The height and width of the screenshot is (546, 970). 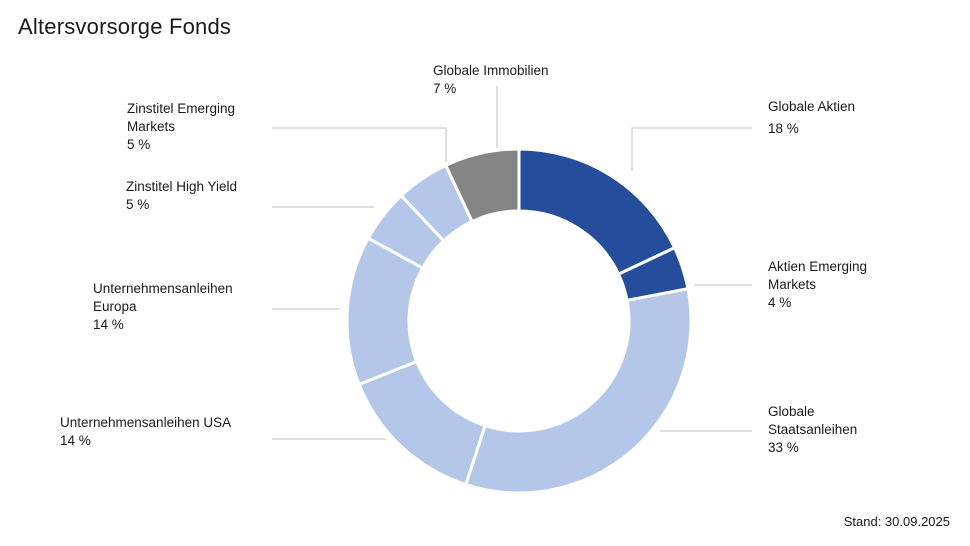 What do you see at coordinates (896, 521) in the screenshot?
I see `stand-date: Stand: 30.09.2025` at bounding box center [896, 521].